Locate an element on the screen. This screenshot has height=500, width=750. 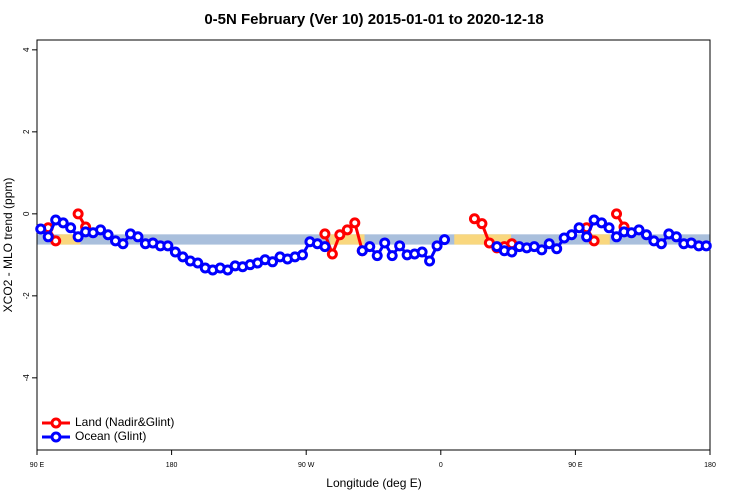
x-tick-label: 0 is located at coordinates (441, 465).